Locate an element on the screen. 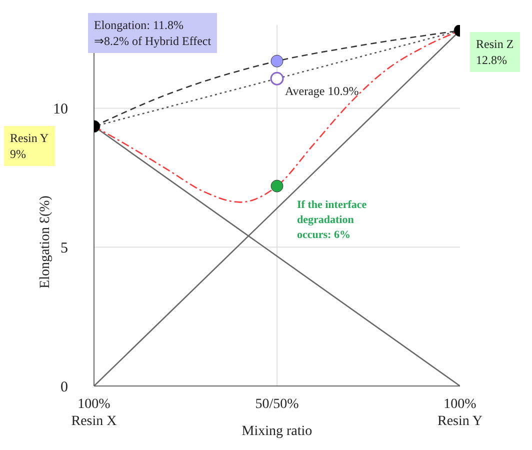 Image resolution: width=532 pixels, height=450 pixels. annotation: If the interface degradation occurs: 6% is located at coordinates (332, 221).